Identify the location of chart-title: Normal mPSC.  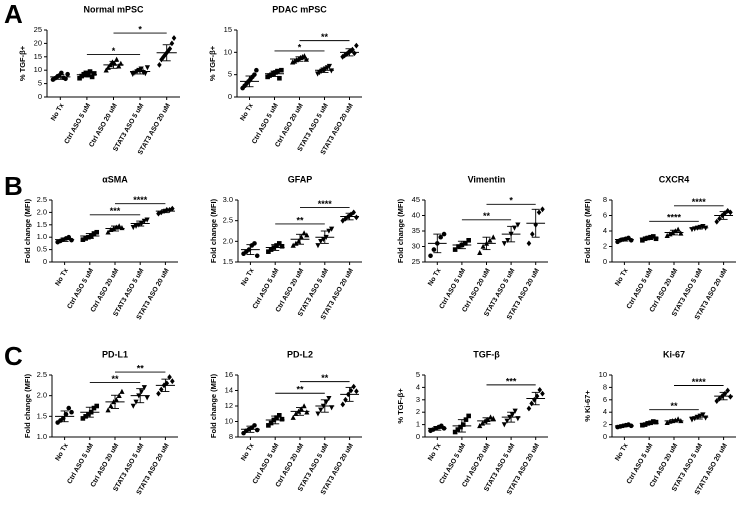
(113, 9).